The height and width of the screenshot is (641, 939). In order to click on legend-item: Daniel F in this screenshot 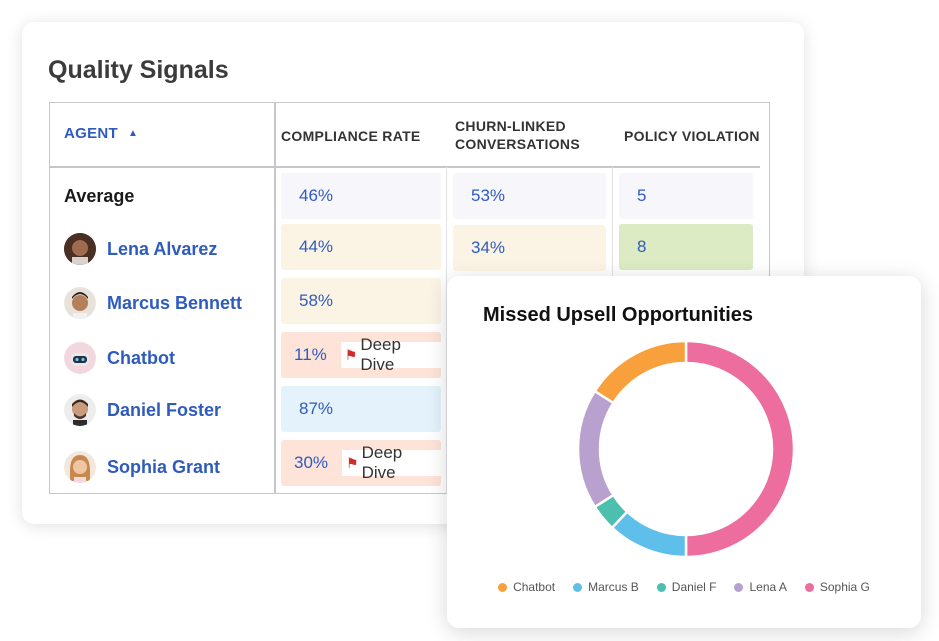, I will do `click(686, 587)`.